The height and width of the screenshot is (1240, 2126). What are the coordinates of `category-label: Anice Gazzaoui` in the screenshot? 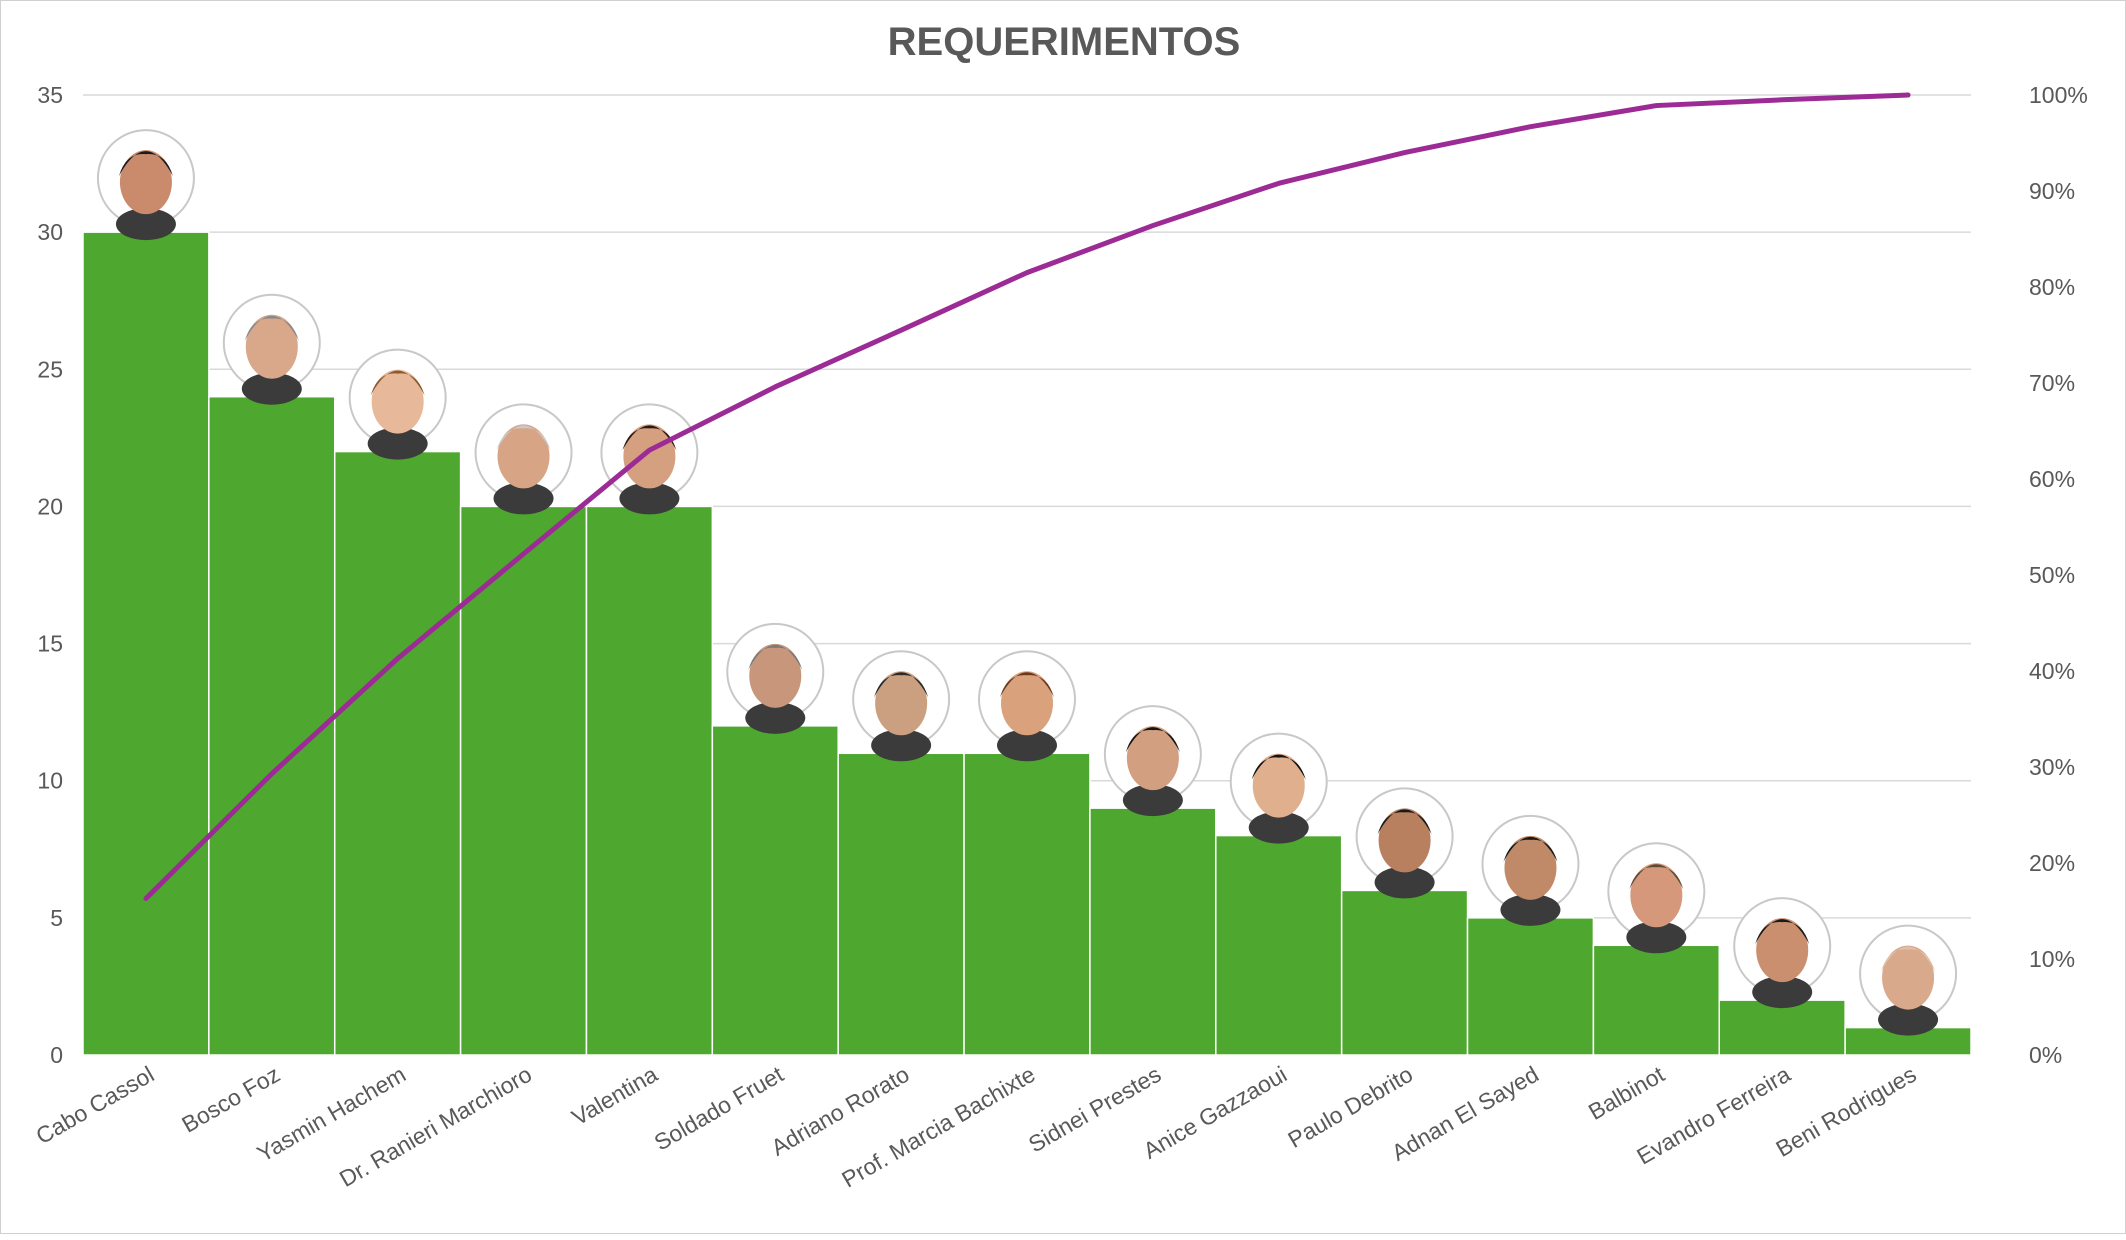 It's located at (1215, 1112).